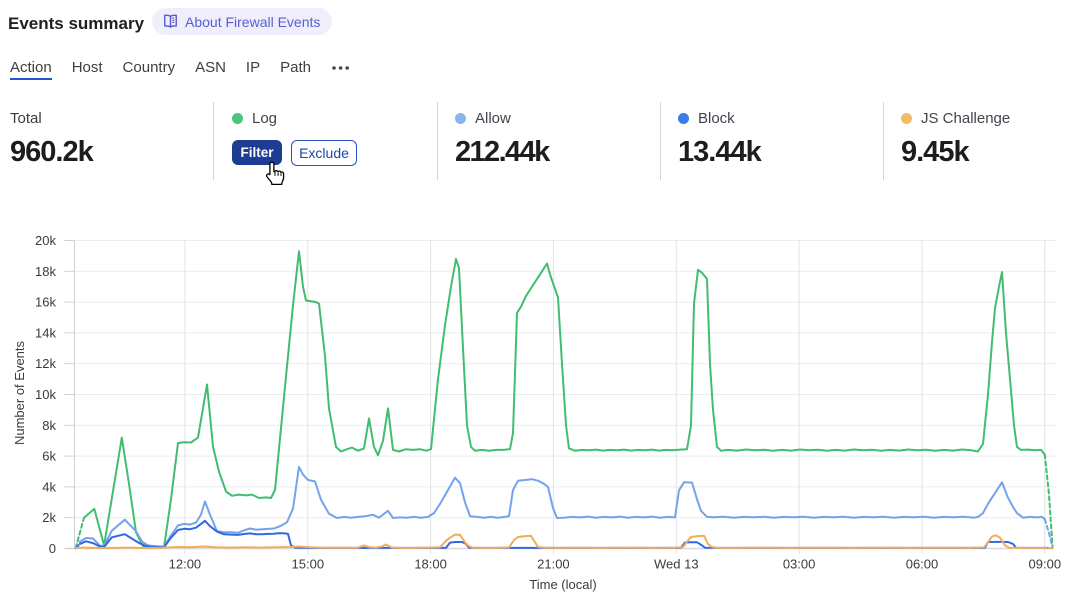  What do you see at coordinates (45, 332) in the screenshot?
I see `svg-text: 14k` at bounding box center [45, 332].